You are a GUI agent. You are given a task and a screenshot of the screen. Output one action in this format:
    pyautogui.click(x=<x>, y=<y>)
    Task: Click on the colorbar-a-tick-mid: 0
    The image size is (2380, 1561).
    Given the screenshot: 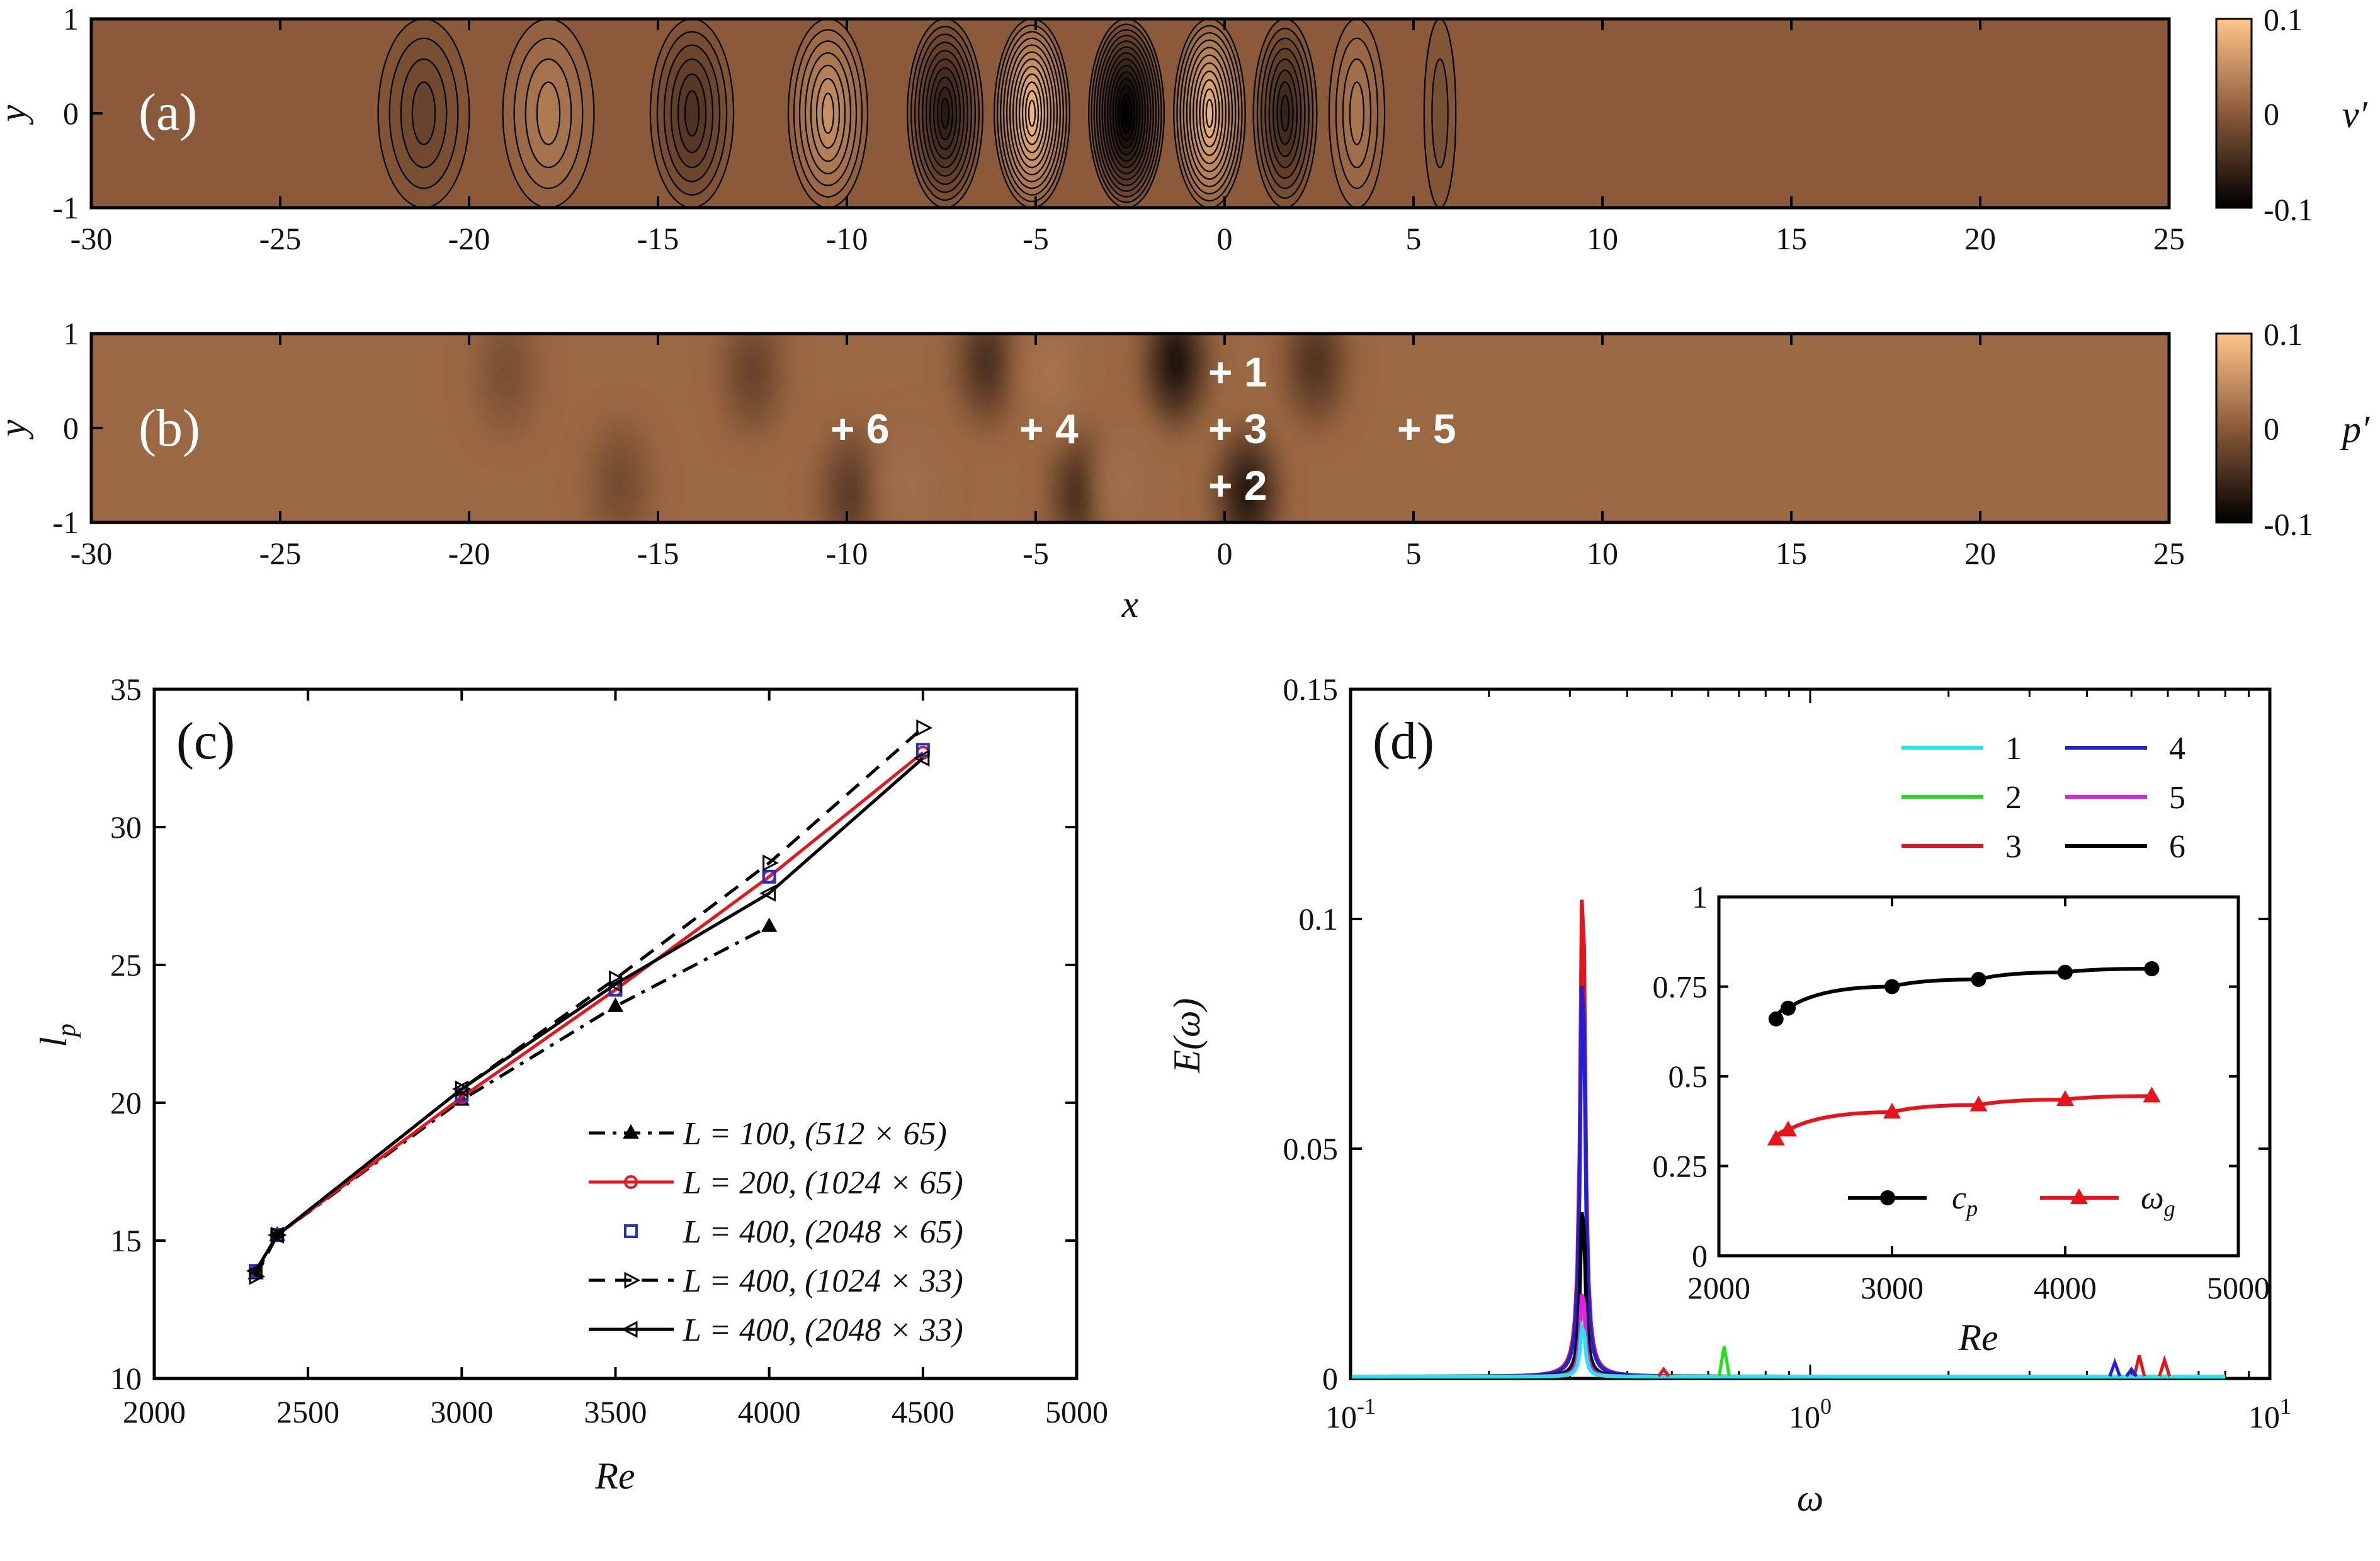 What is the action you would take?
    pyautogui.click(x=2271, y=114)
    